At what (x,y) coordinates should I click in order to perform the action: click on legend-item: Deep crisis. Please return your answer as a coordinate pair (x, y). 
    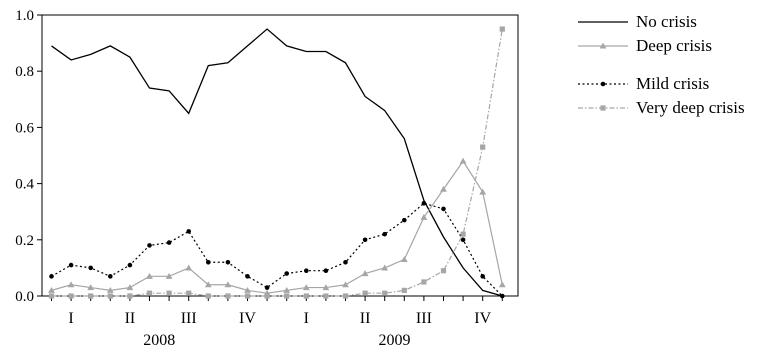
    Looking at the image, I should click on (645, 45).